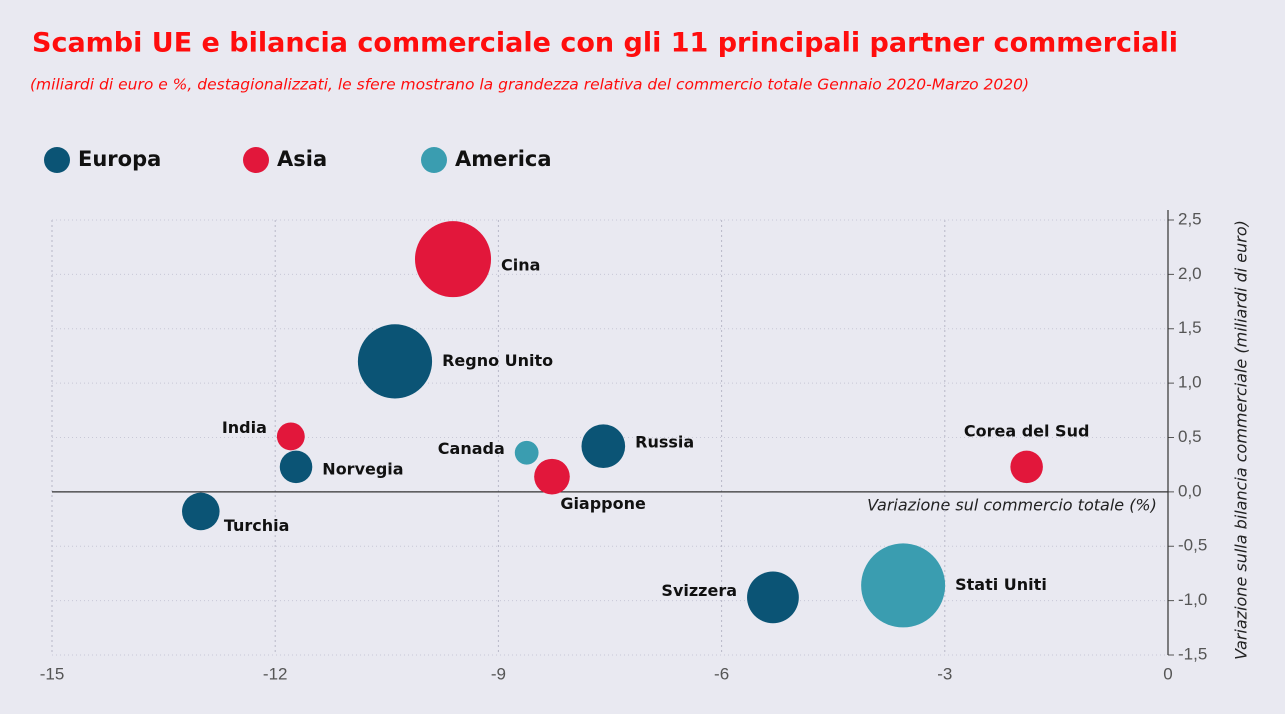 The height and width of the screenshot is (714, 1285). I want to click on y-tick-label: -1,5, so click(1192, 653).